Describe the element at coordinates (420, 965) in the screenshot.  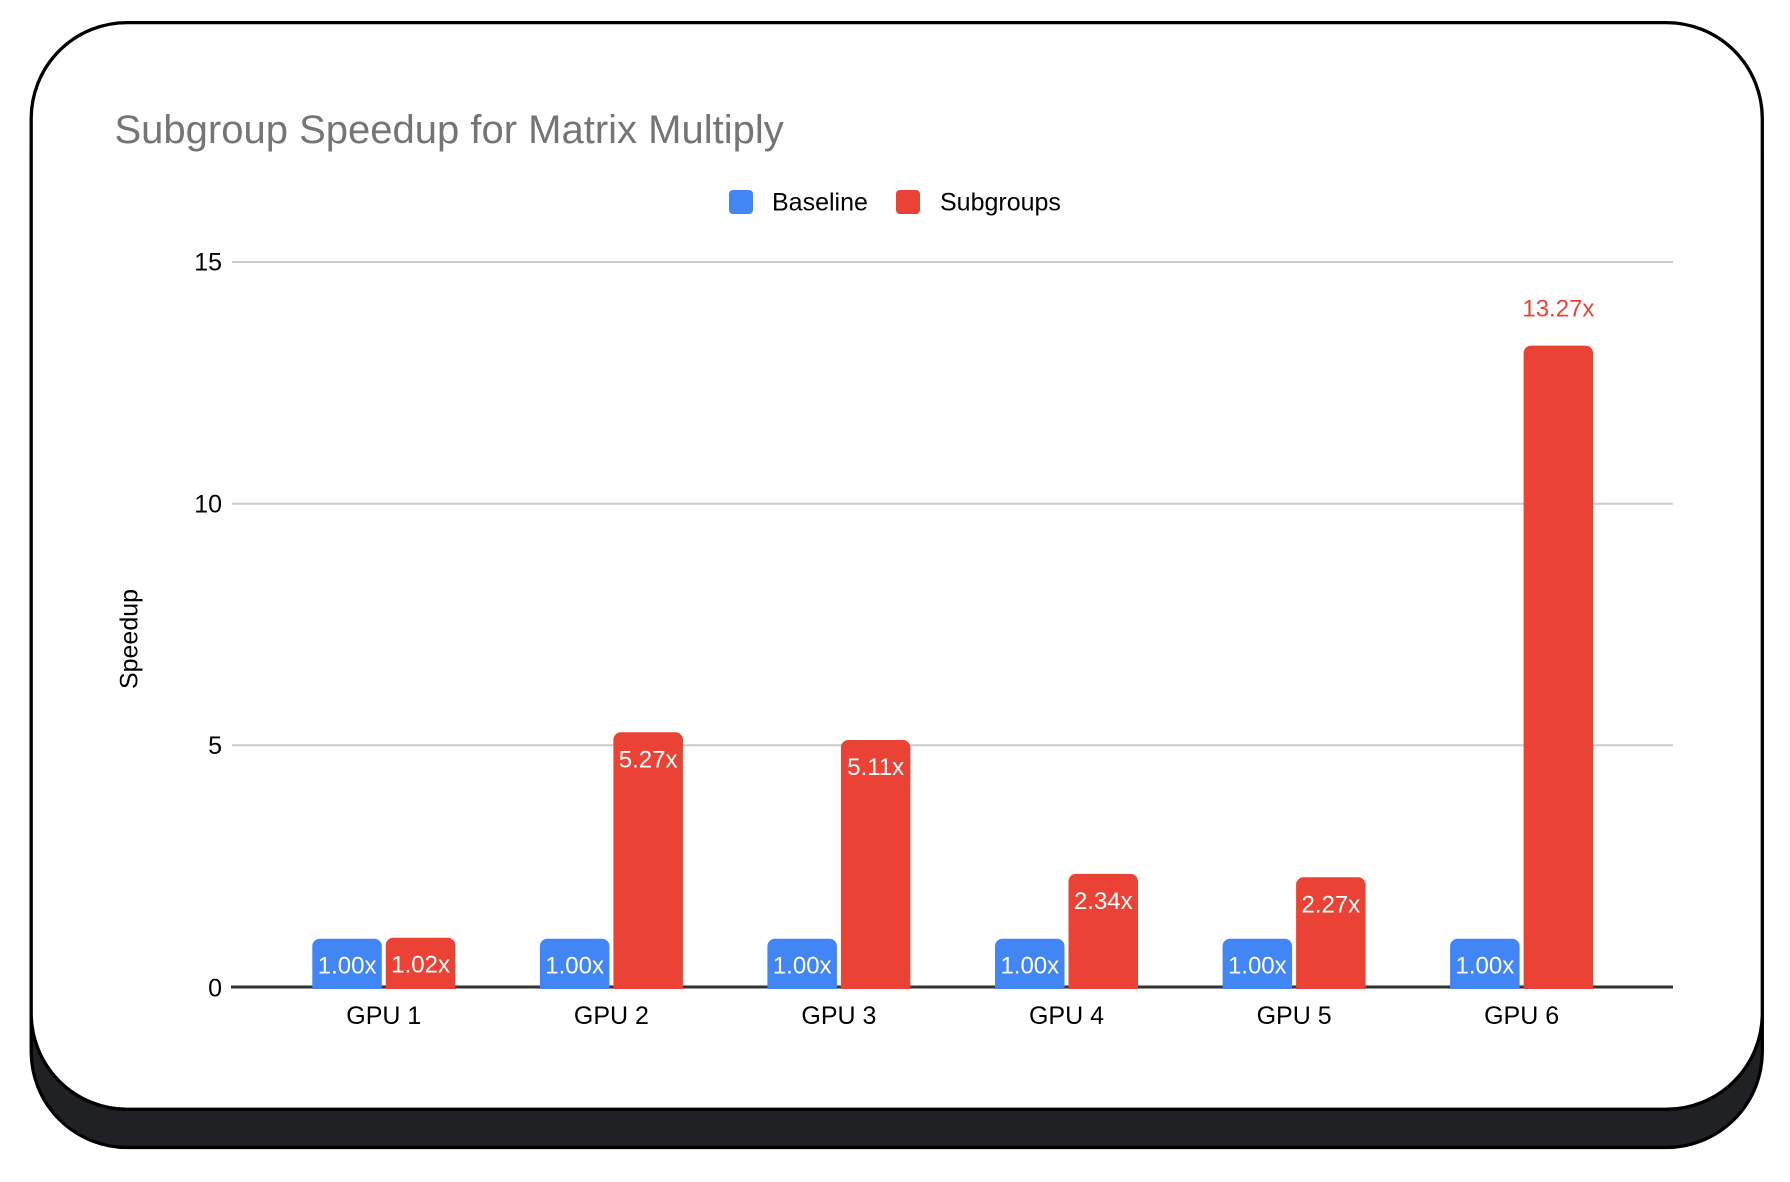
I see `svg-text: 1.02x` at that location.